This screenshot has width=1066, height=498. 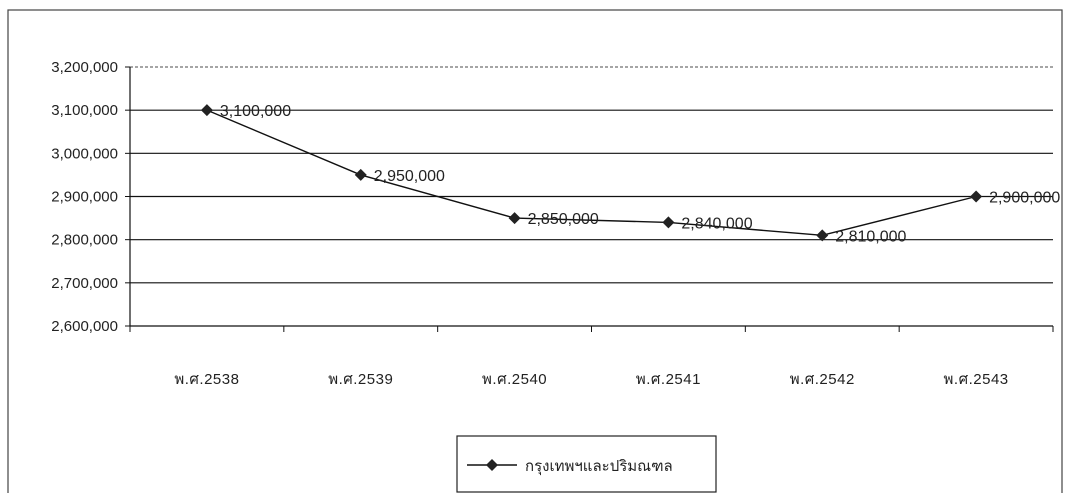 What do you see at coordinates (668, 379) in the screenshot?
I see `x-tick-label: พ.ศ.2541` at bounding box center [668, 379].